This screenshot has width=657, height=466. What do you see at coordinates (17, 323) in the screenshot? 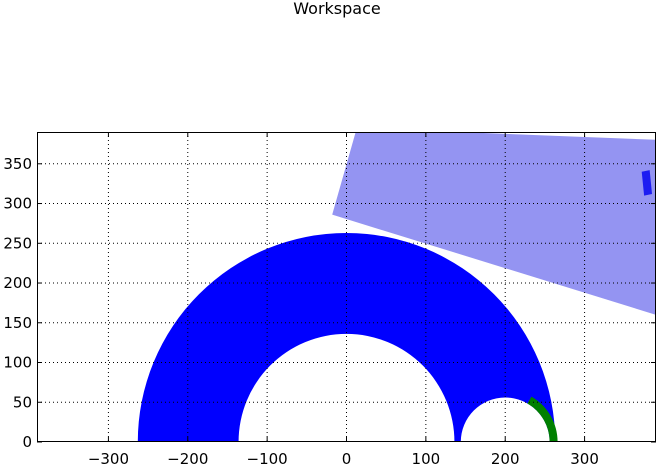
I see `y-tick-label: 150` at bounding box center [17, 323].